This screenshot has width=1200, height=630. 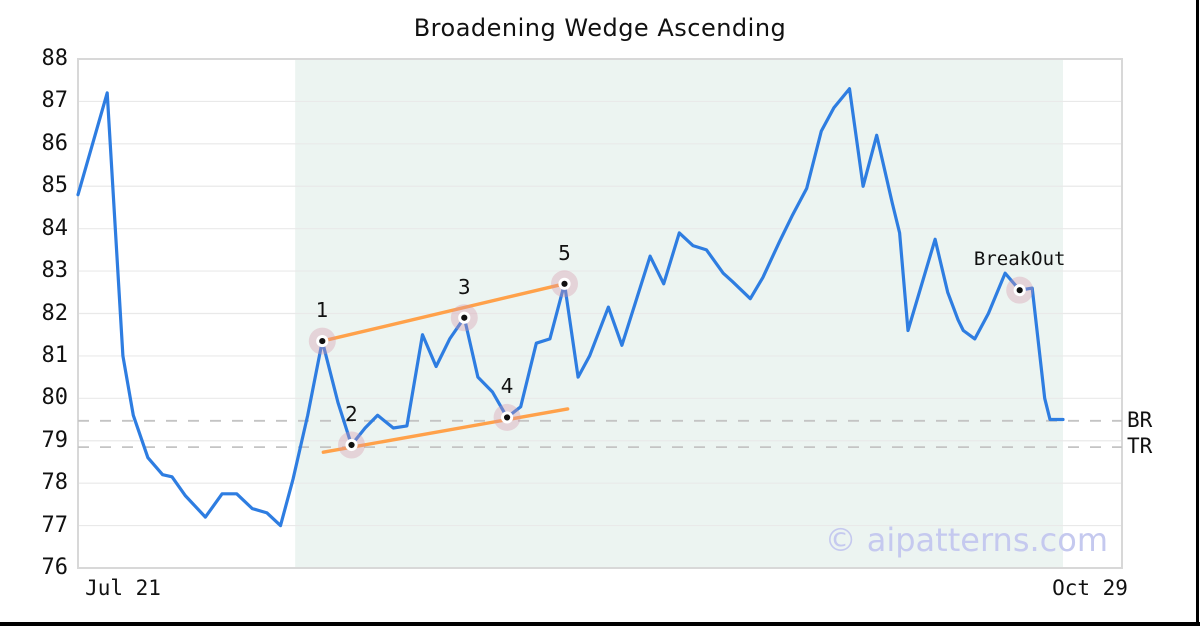 What do you see at coordinates (1197, 313) in the screenshot?
I see `screen-edge-right` at bounding box center [1197, 313].